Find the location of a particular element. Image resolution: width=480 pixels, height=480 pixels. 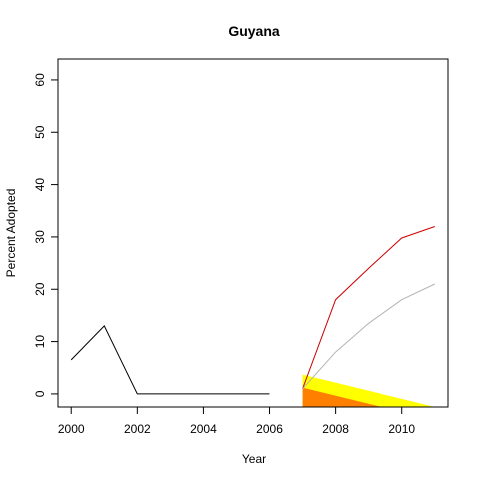

y-tick-label: 40 is located at coordinates (40, 185).